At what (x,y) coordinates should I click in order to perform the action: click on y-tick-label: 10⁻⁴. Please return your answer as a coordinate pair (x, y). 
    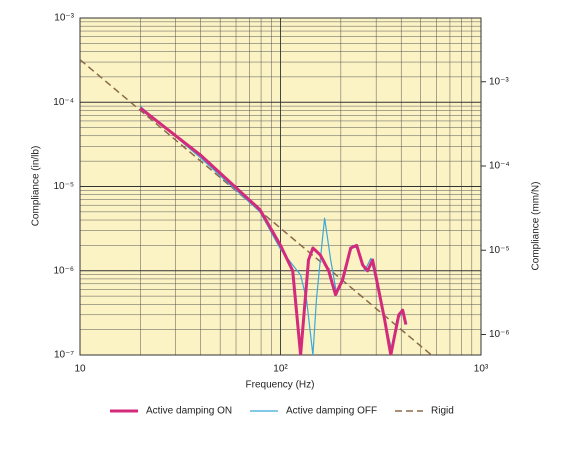
    Looking at the image, I should click on (63, 102).